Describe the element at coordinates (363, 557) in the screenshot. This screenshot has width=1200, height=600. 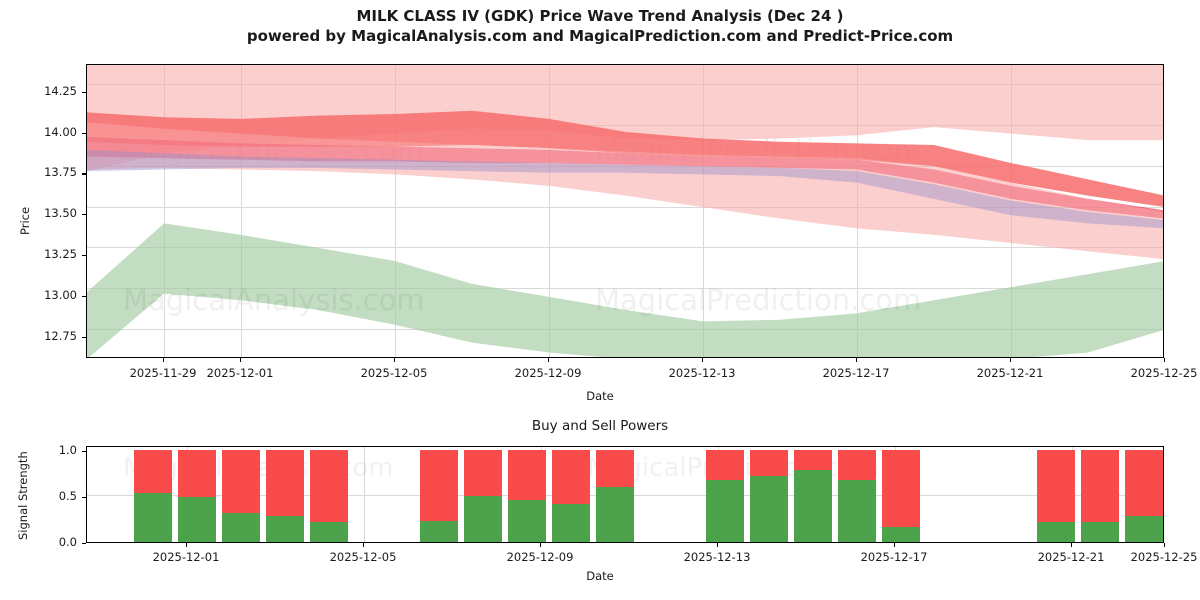
I see `signal-x-tick-label: 2025-12-05` at that location.